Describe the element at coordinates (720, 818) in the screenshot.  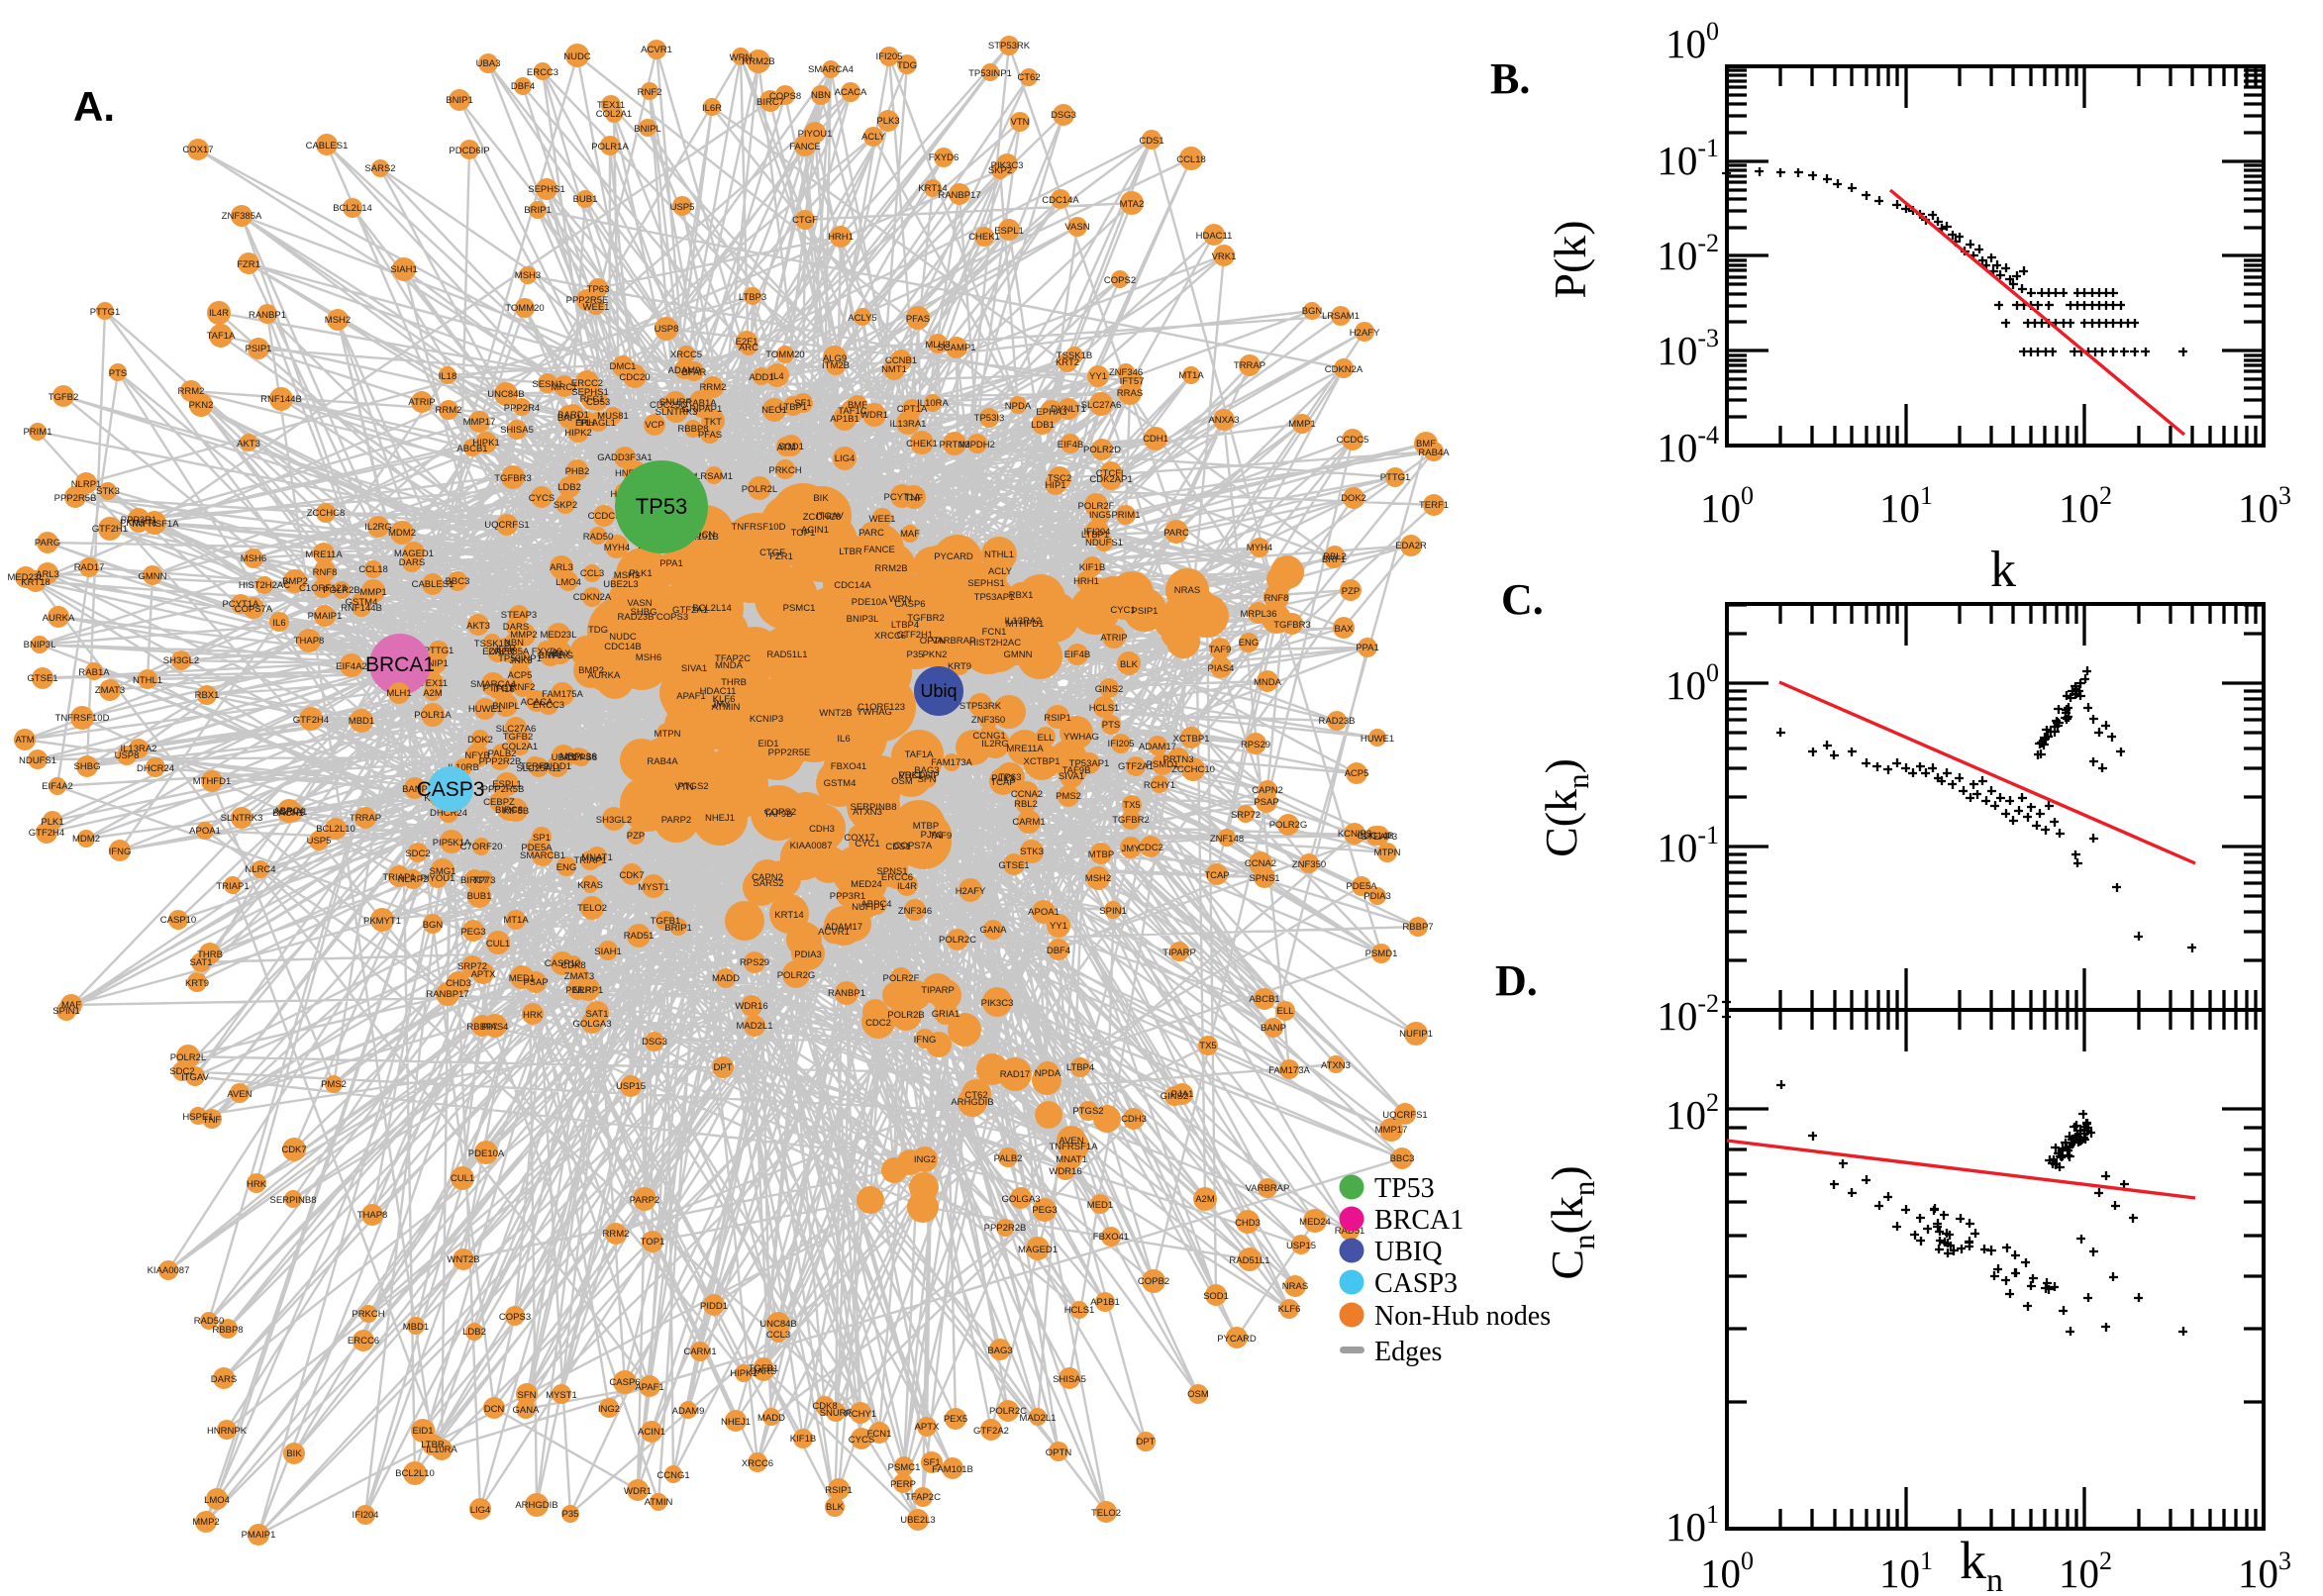
I see `svg-text: NHEJ1` at that location.